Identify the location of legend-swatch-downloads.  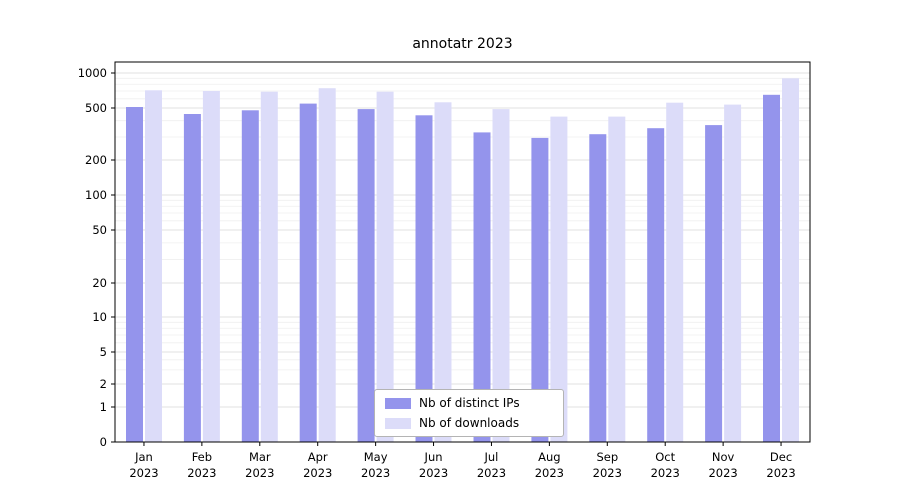
(398, 423).